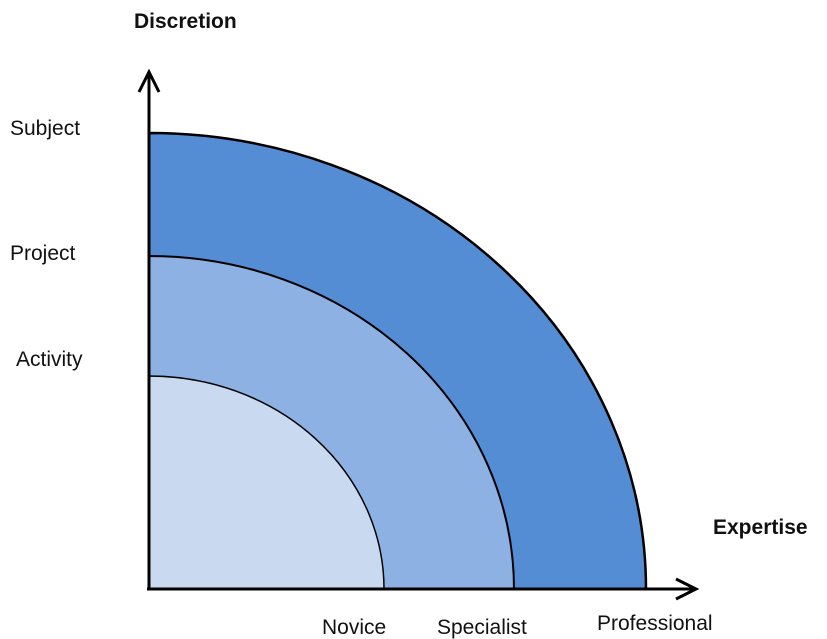 This screenshot has width=827, height=639. What do you see at coordinates (266, 482) in the screenshot?
I see `band-inner` at bounding box center [266, 482].